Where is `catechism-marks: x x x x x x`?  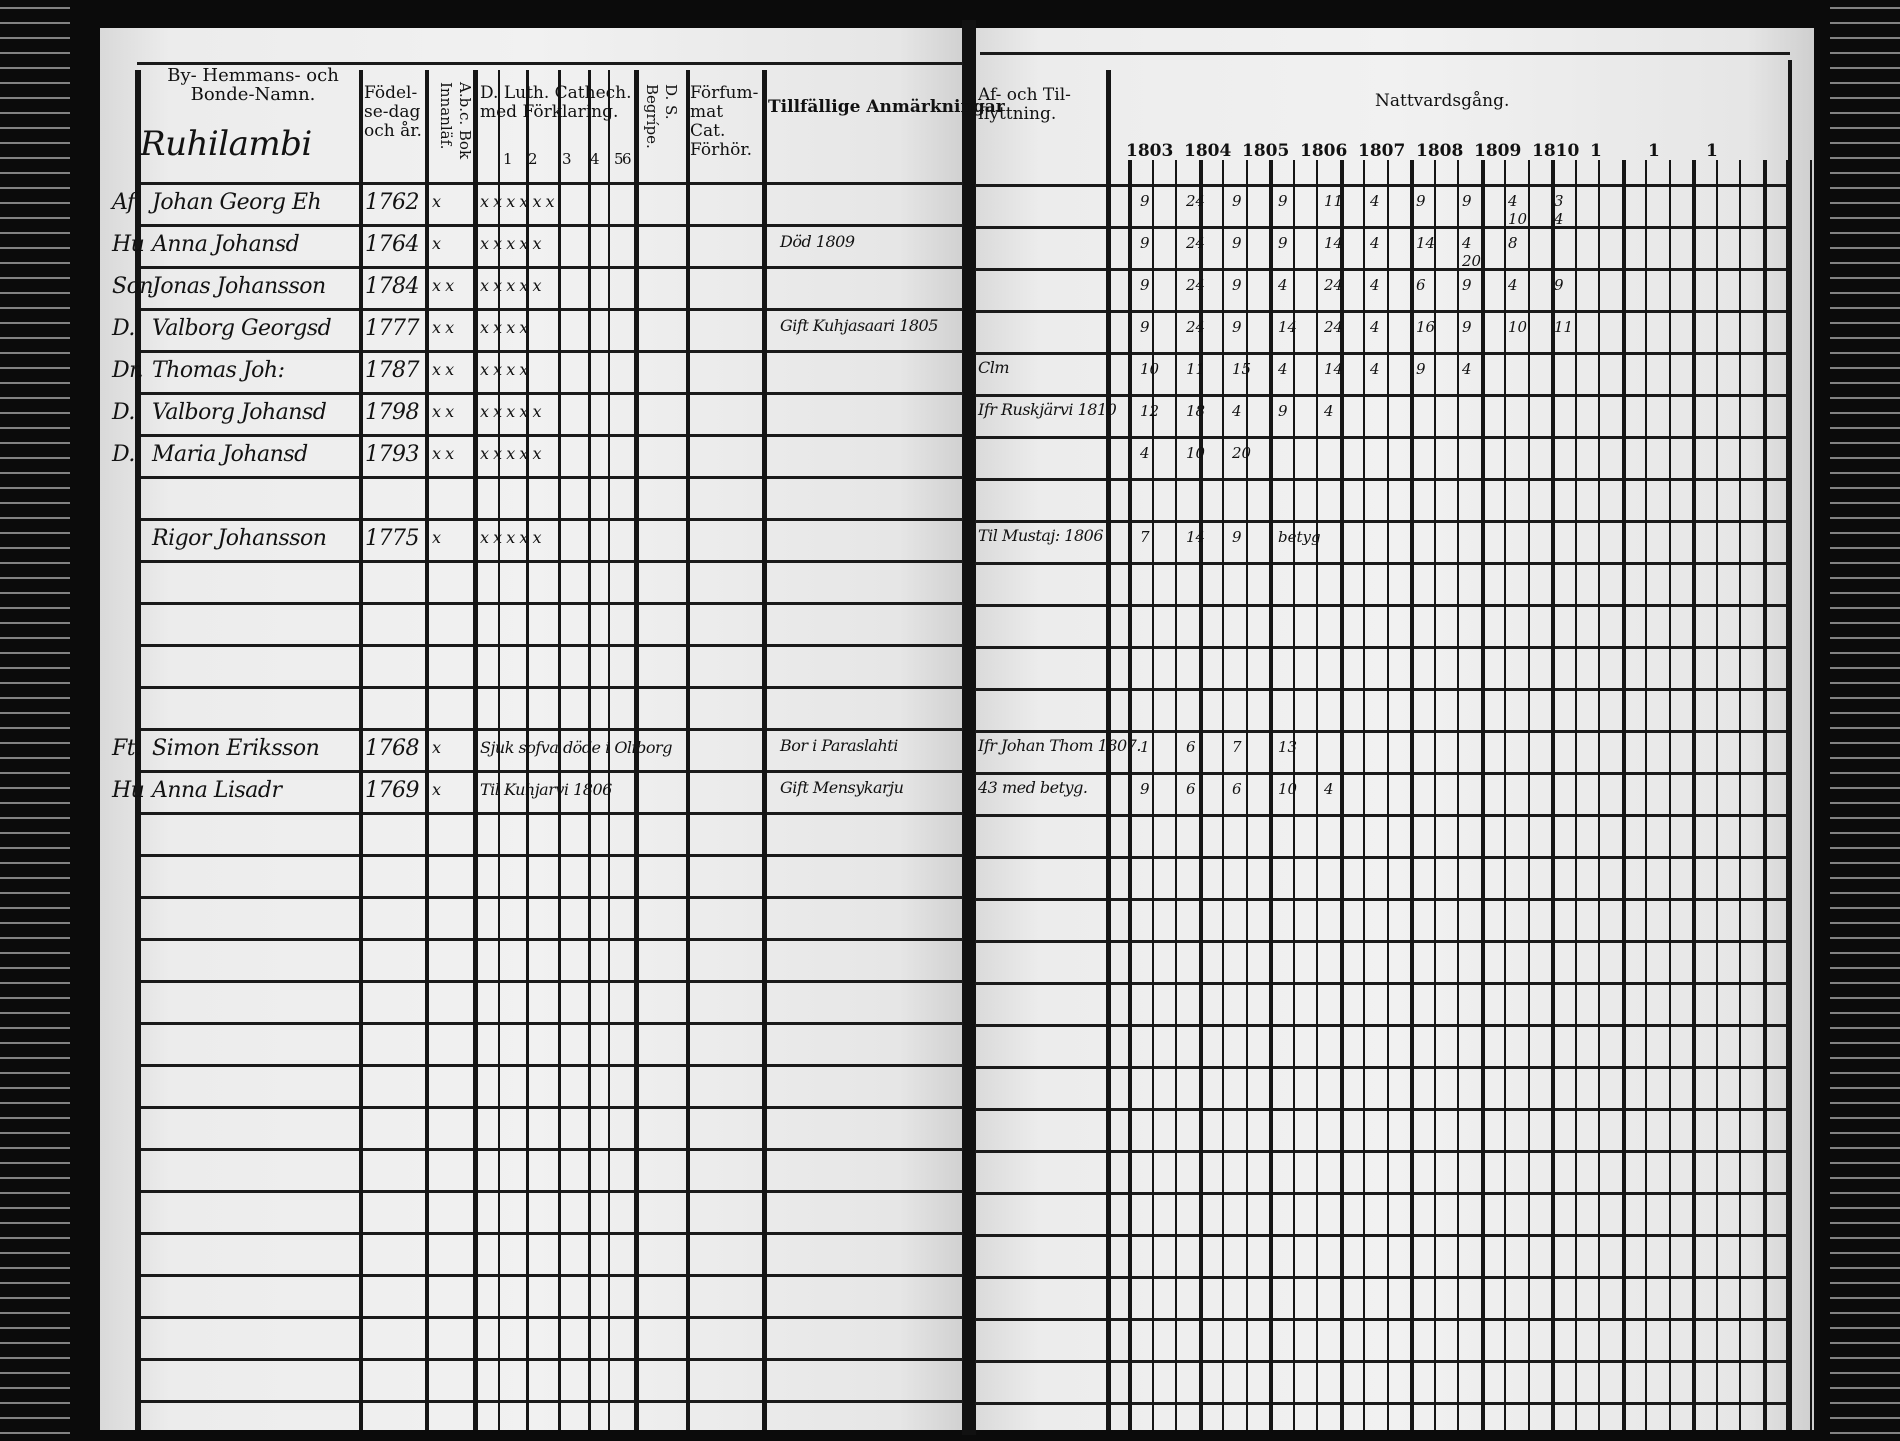
catechism-marks: x x x x x x is located at coordinates (517, 201).